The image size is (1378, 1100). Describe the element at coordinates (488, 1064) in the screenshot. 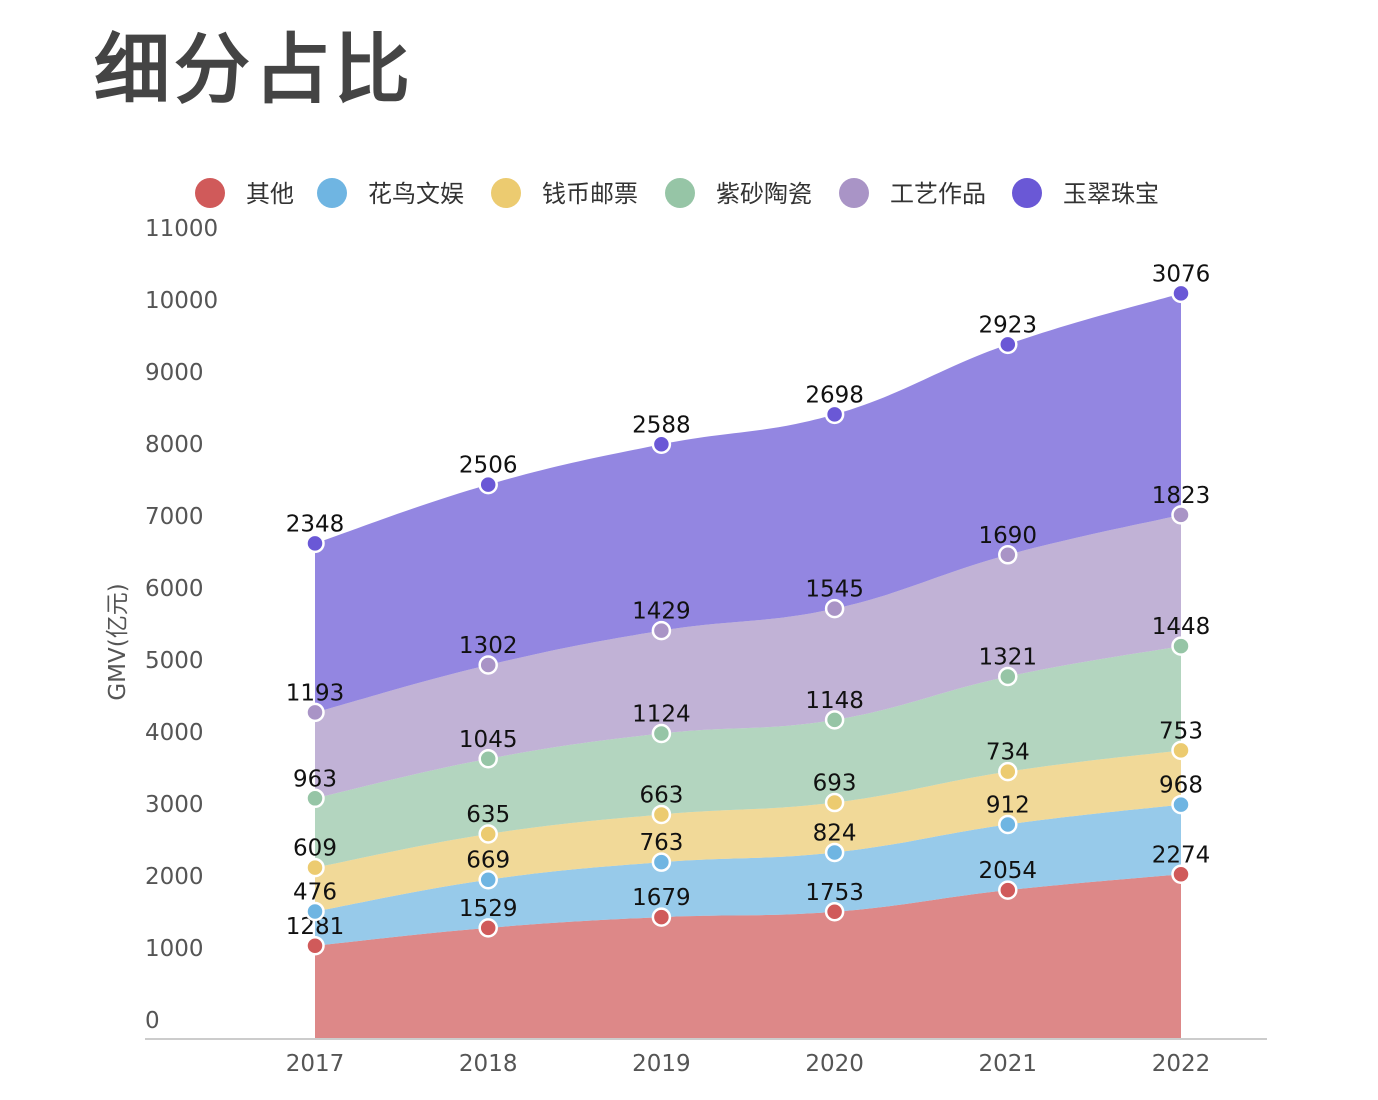

I see `x-tick-label: 2018` at that location.